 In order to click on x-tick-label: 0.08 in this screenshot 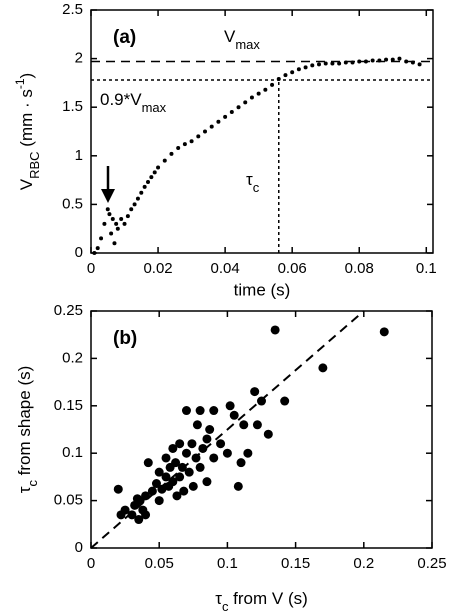, I will do `click(359, 268)`.